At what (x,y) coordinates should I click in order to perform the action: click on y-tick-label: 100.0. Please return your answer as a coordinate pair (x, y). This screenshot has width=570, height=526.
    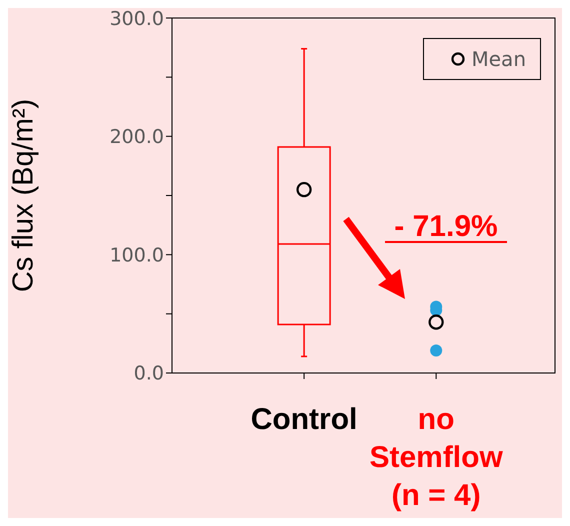
    Looking at the image, I should click on (137, 255).